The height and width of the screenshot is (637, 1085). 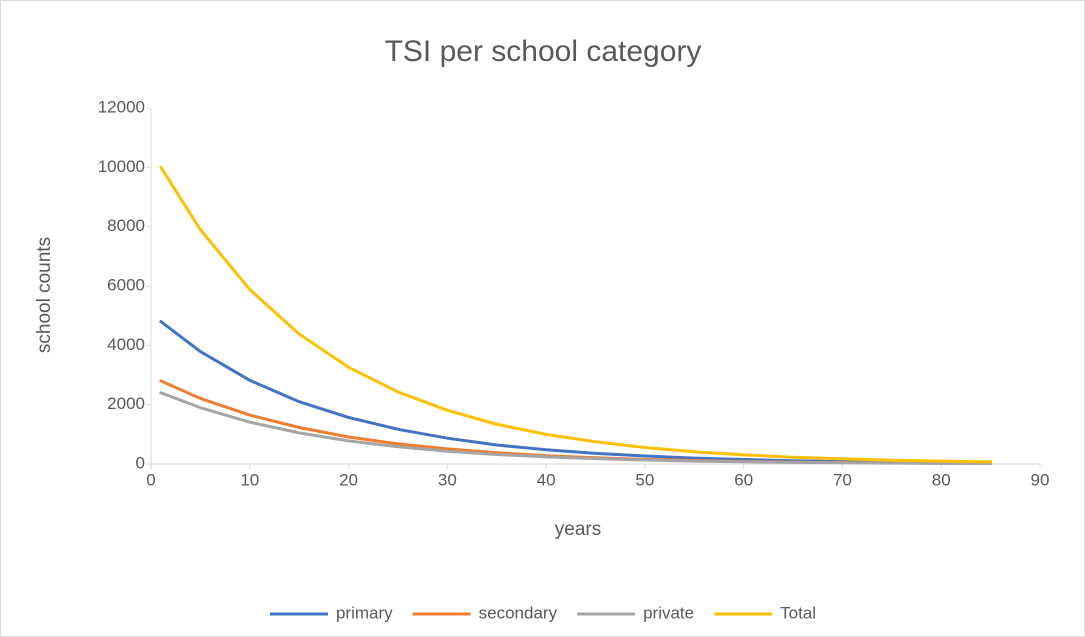 I want to click on y-tick-label: 10000, so click(x=121, y=166).